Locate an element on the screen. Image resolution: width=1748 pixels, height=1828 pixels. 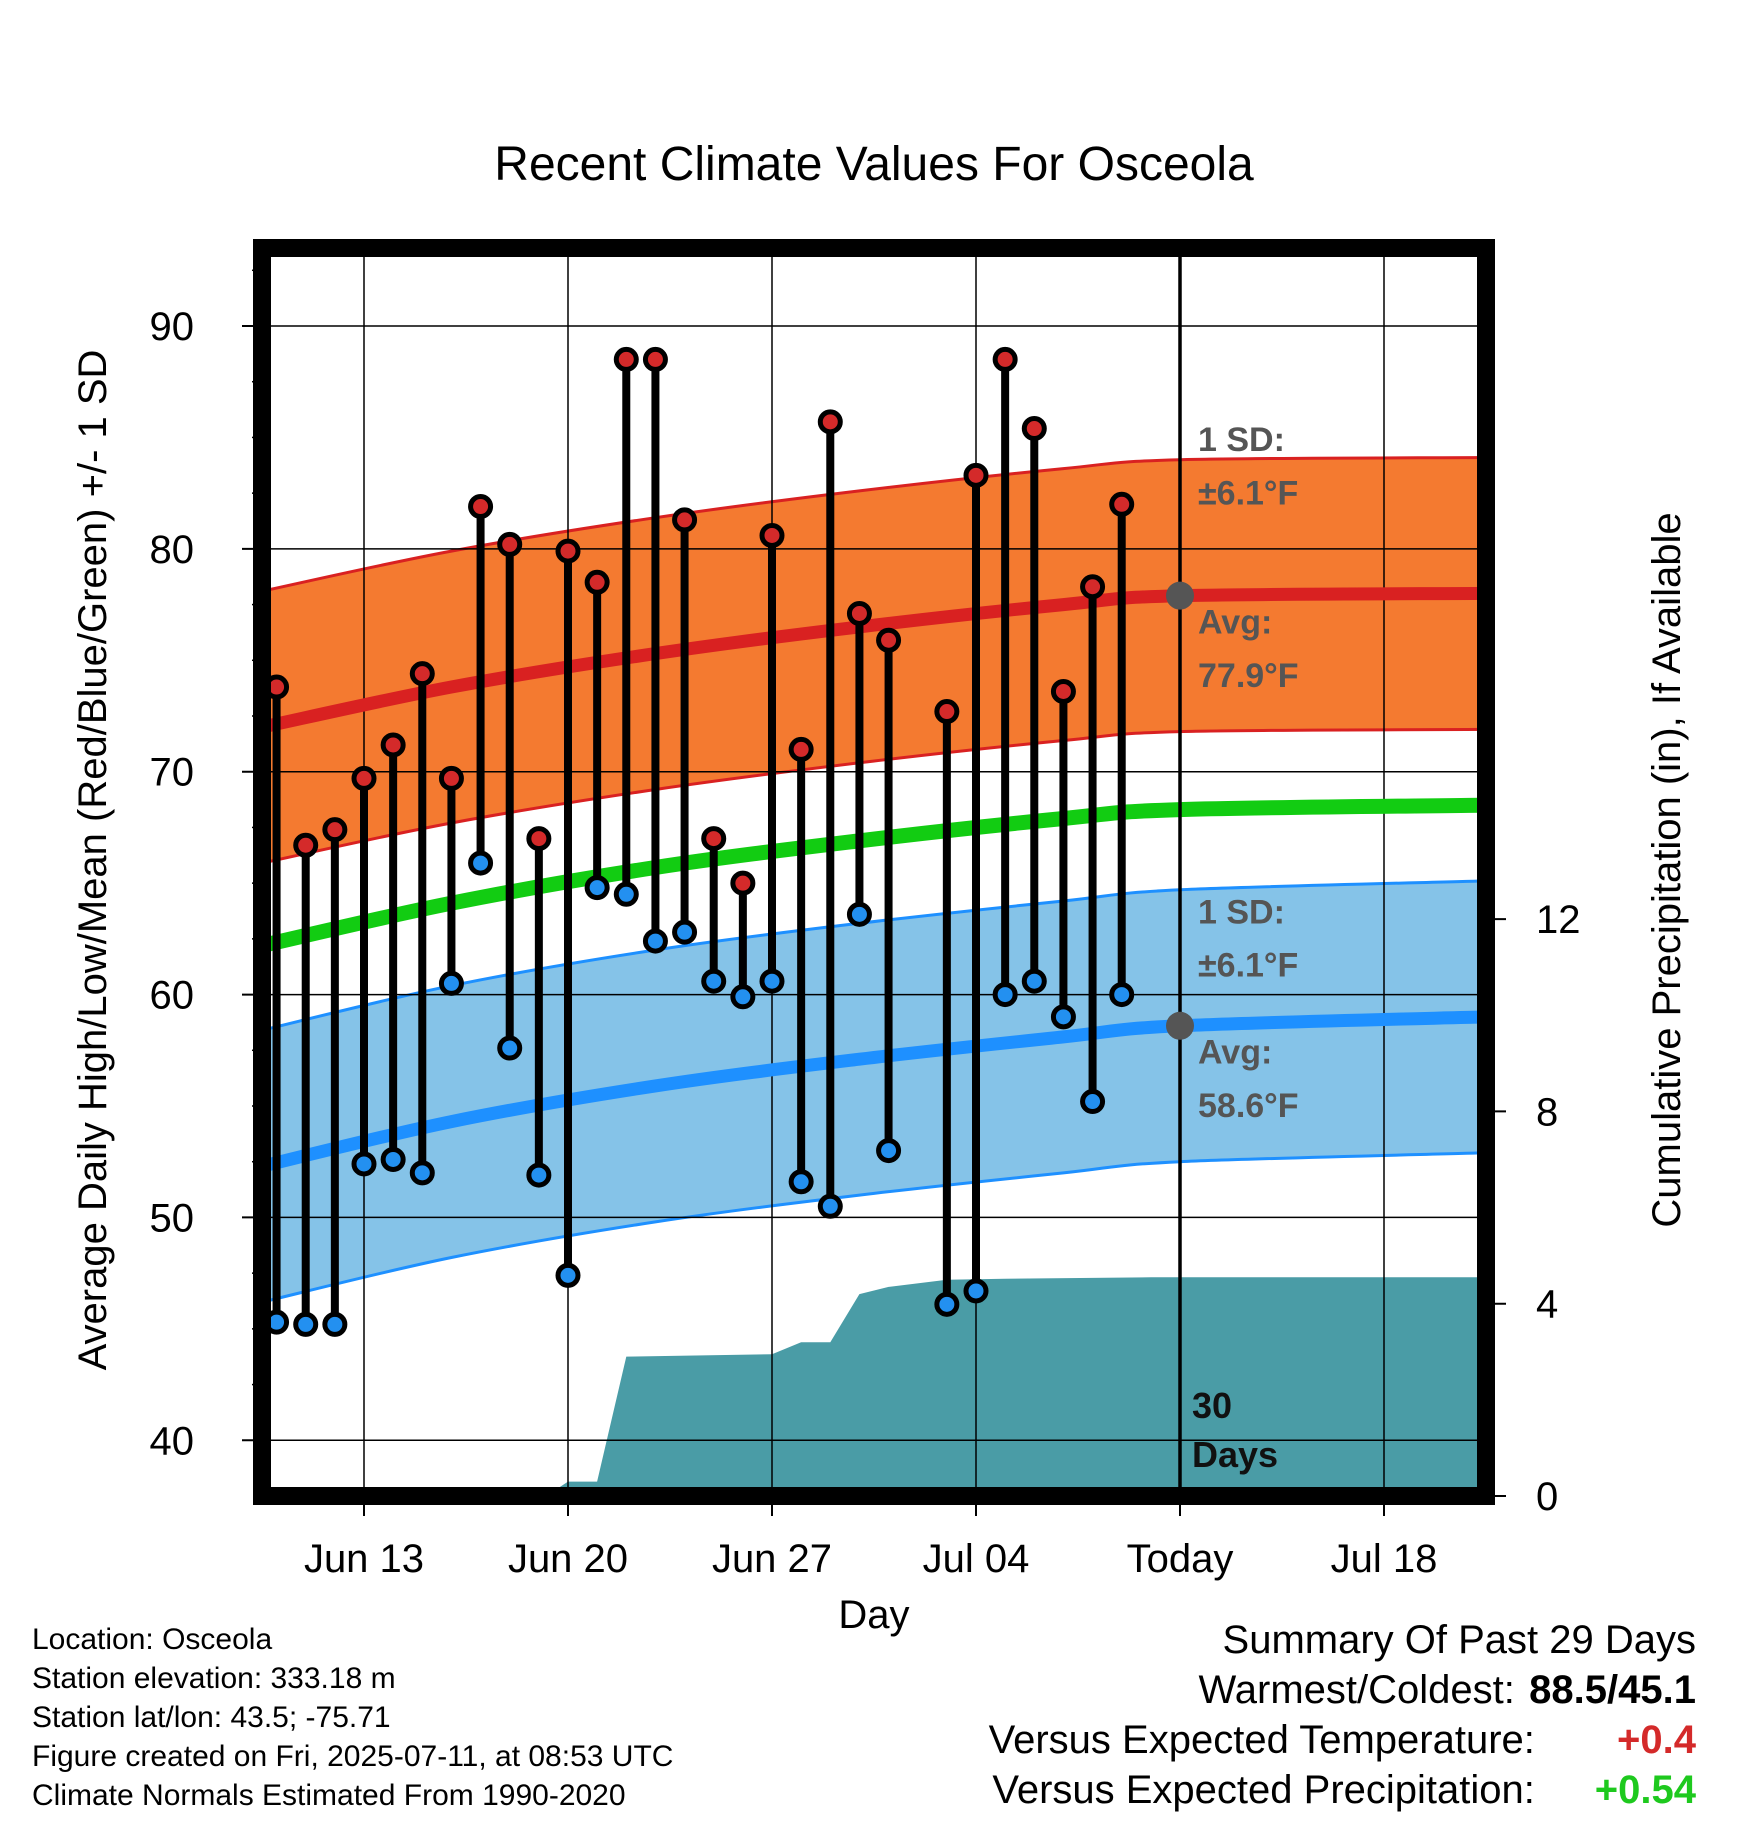
low-sd-value: ±6.1°F is located at coordinates (1248, 966).